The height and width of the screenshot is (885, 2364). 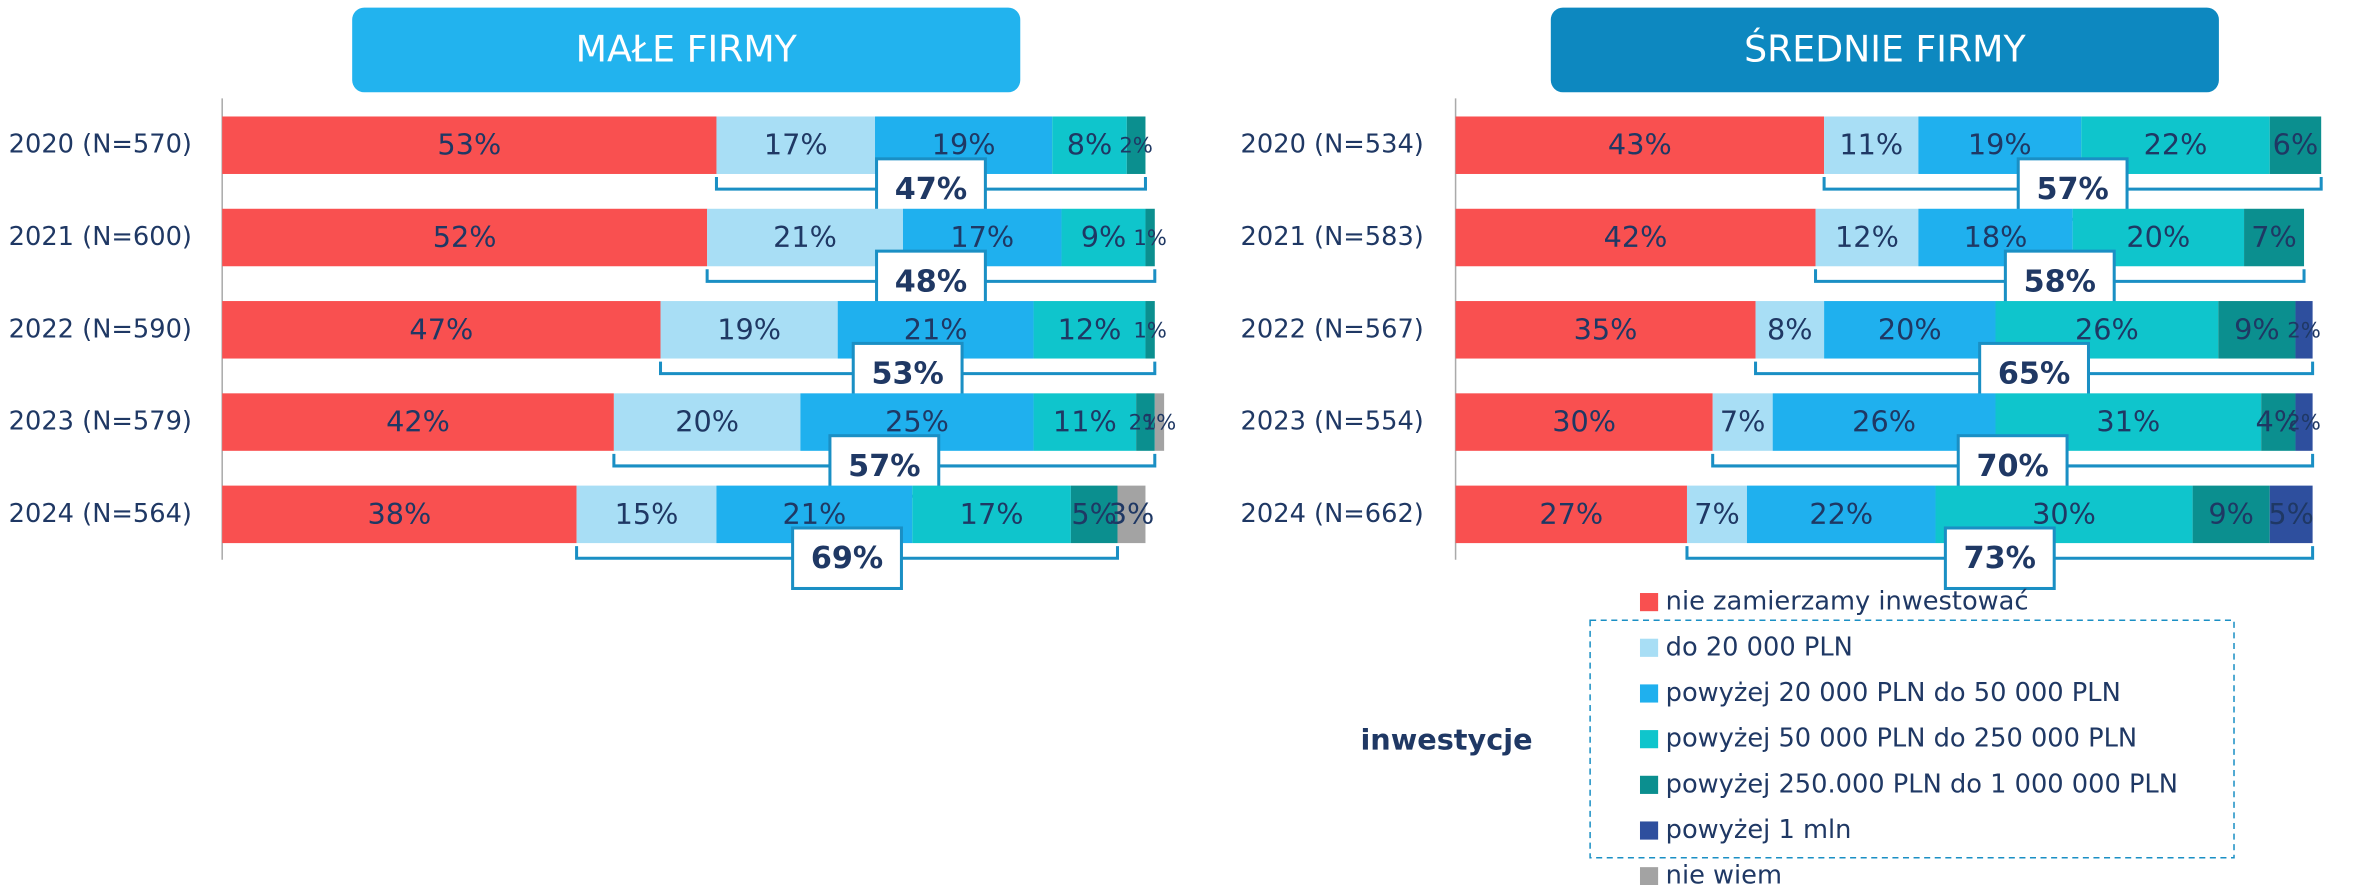 What do you see at coordinates (2060, 281) in the screenshot?
I see `bracket-label: 58%` at bounding box center [2060, 281].